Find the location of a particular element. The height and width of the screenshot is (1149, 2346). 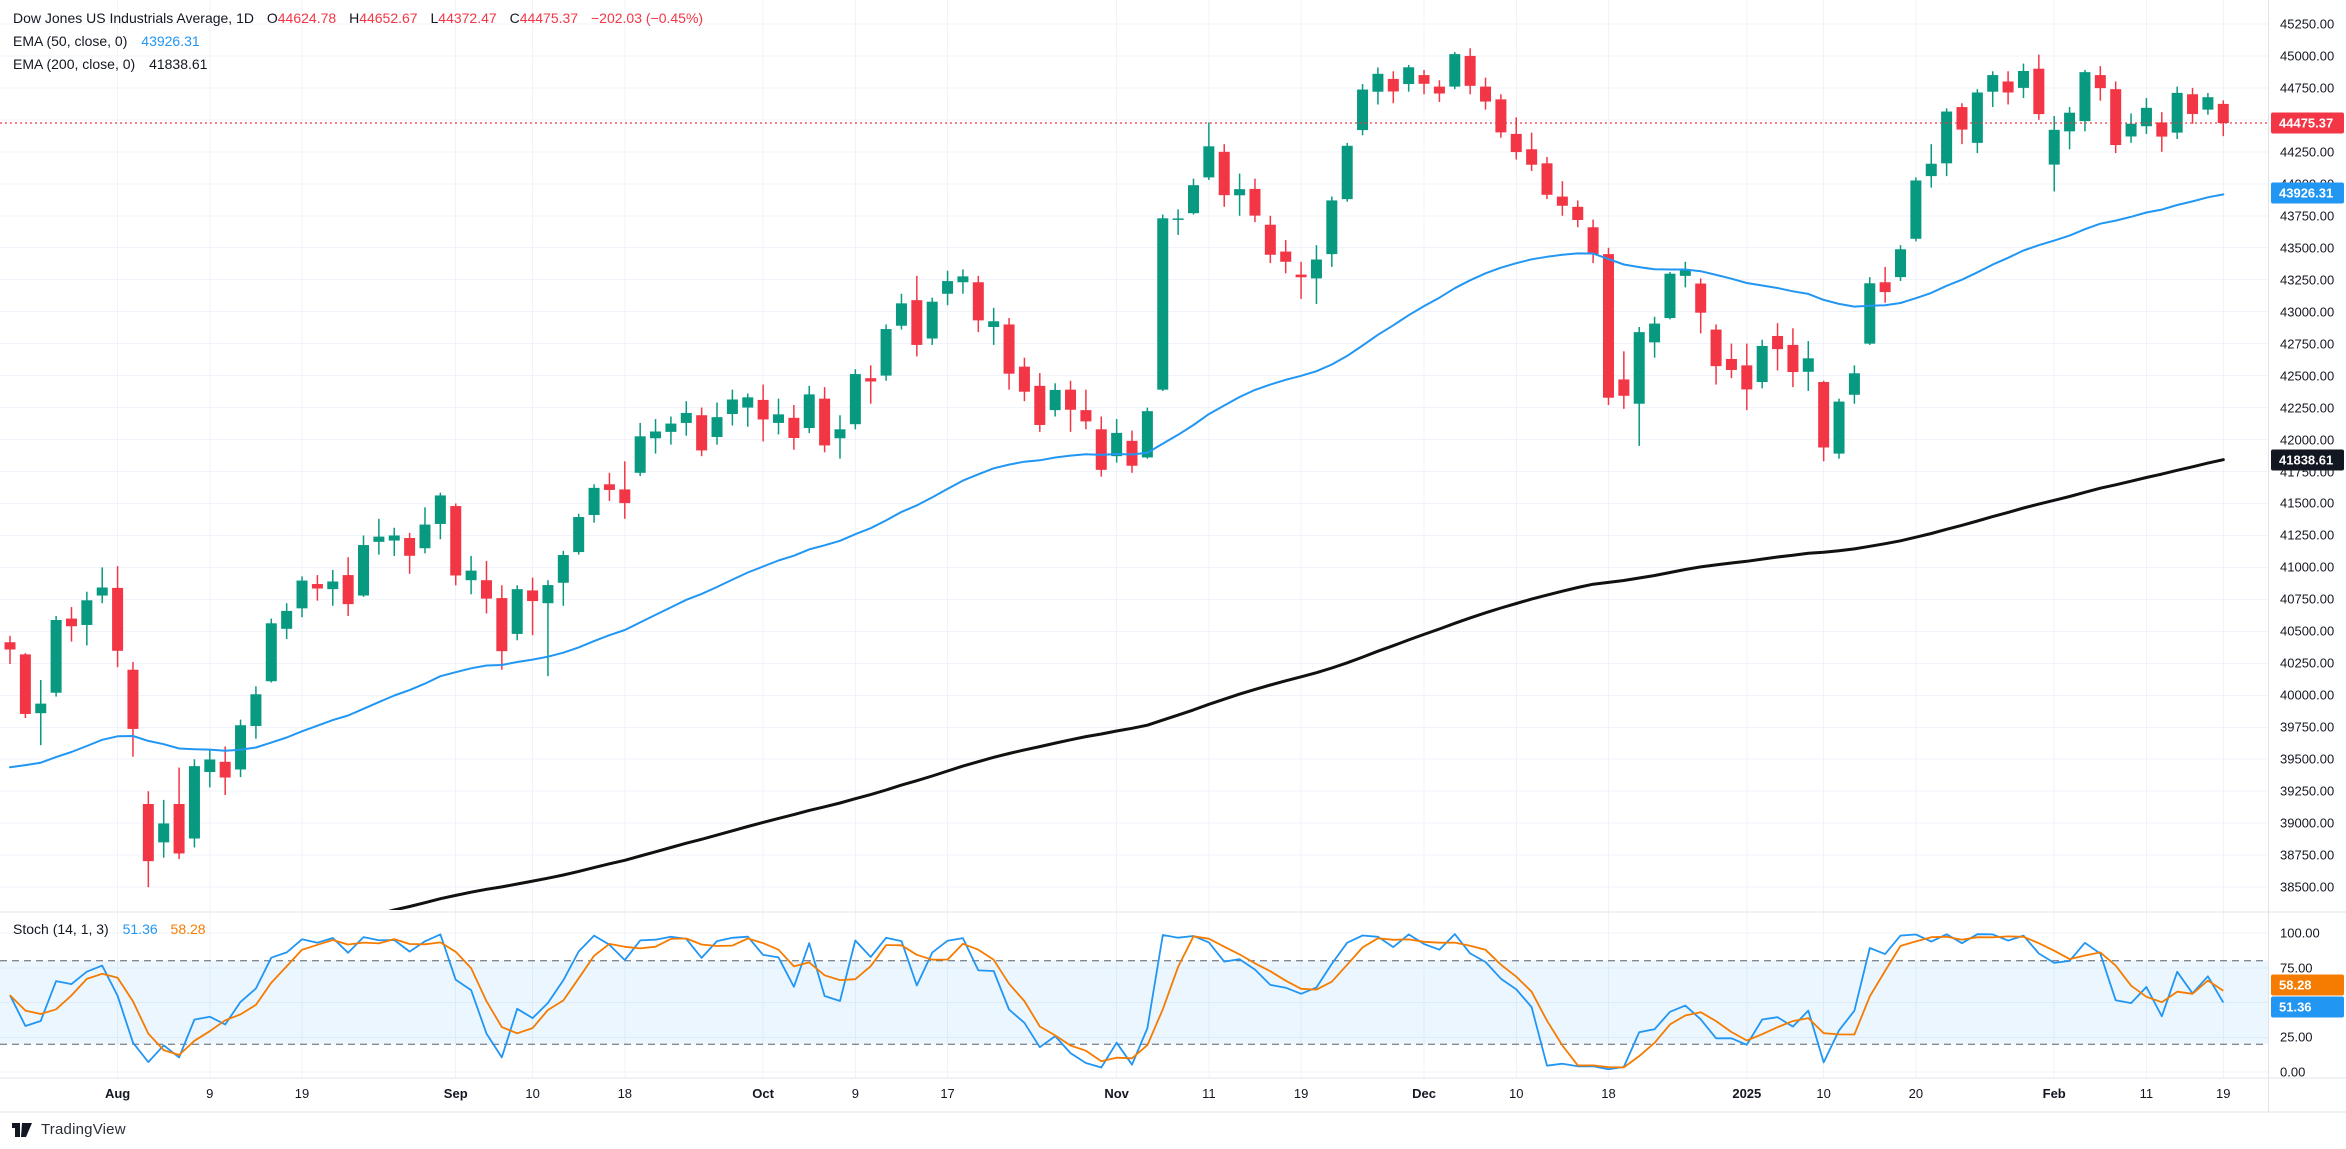

price-axis is located at coordinates (2307, 556).